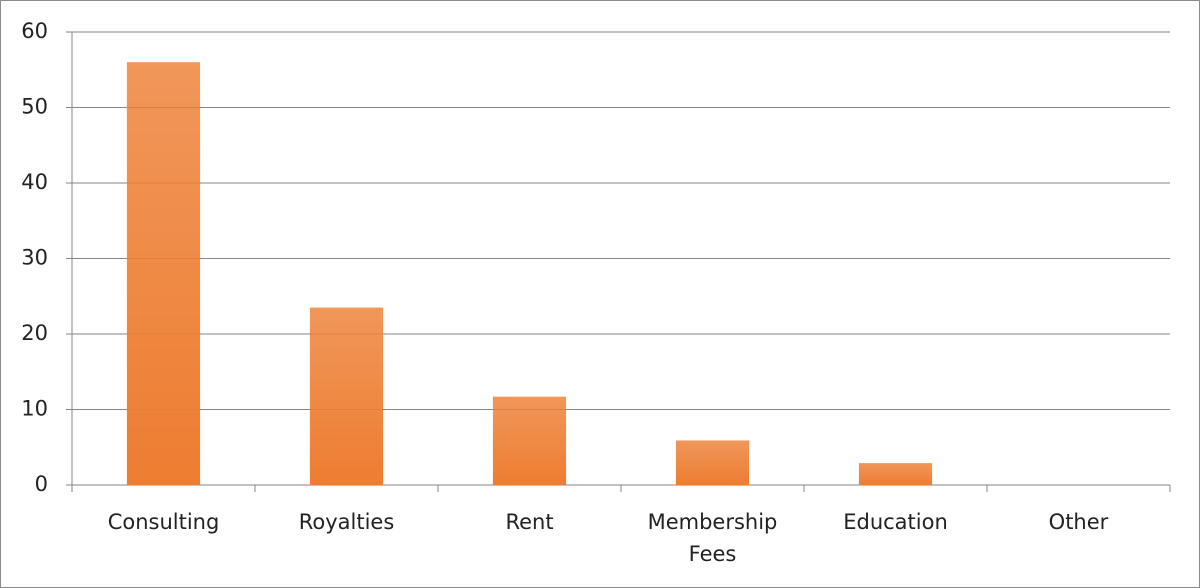  Describe the element at coordinates (34, 182) in the screenshot. I see `y-tick-label: 40` at that location.